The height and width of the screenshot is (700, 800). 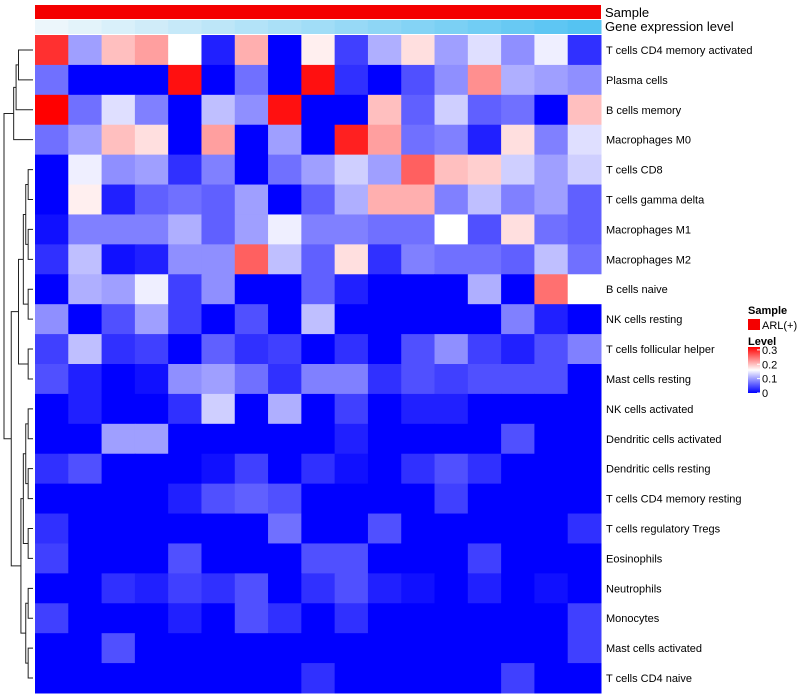 What do you see at coordinates (18, 364) in the screenshot?
I see `row-dendrogram` at bounding box center [18, 364].